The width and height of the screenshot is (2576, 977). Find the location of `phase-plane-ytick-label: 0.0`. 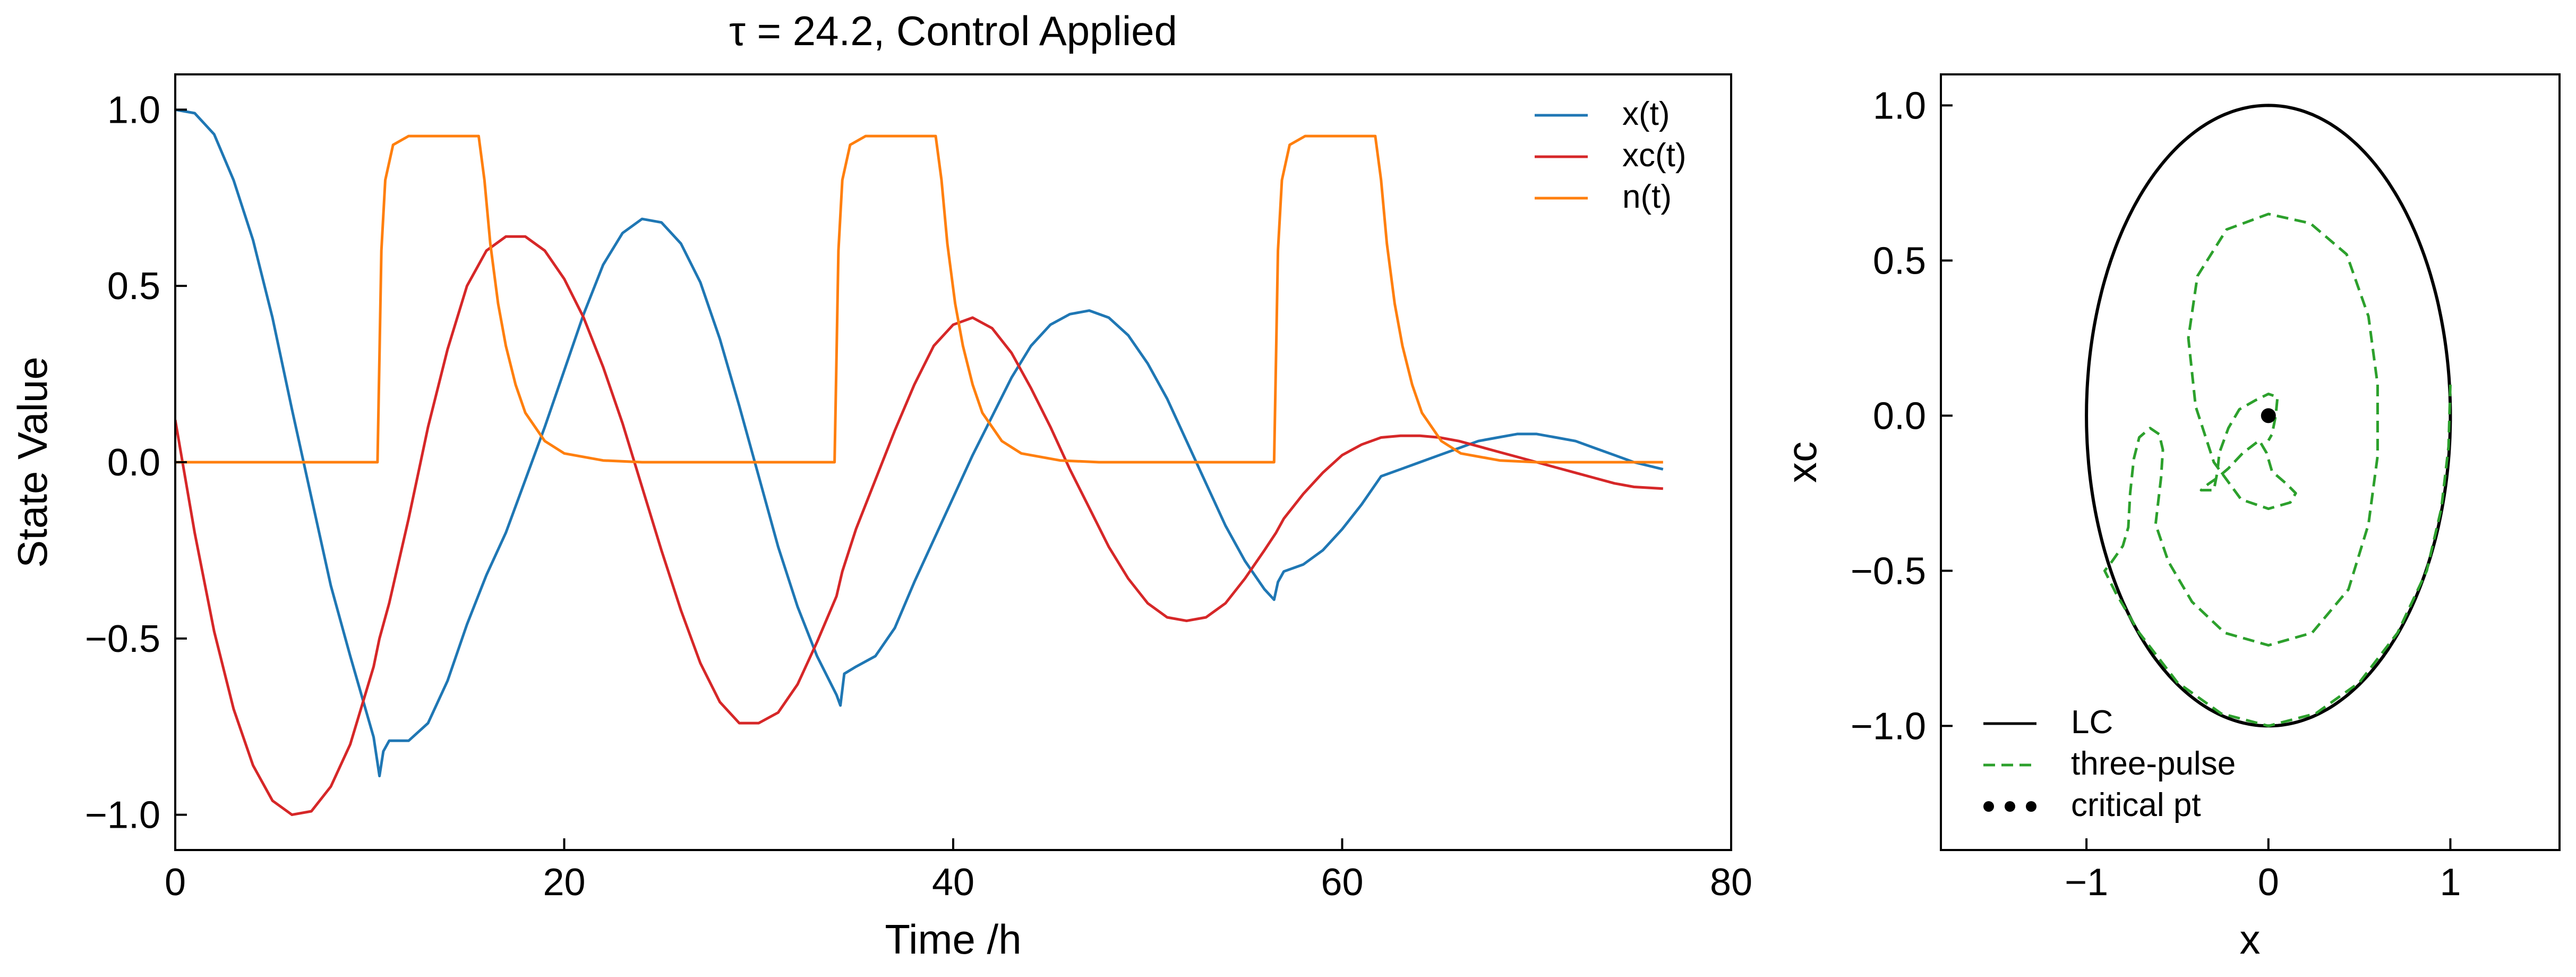

phase-plane-ytick-label: 0.0 is located at coordinates (1899, 416).